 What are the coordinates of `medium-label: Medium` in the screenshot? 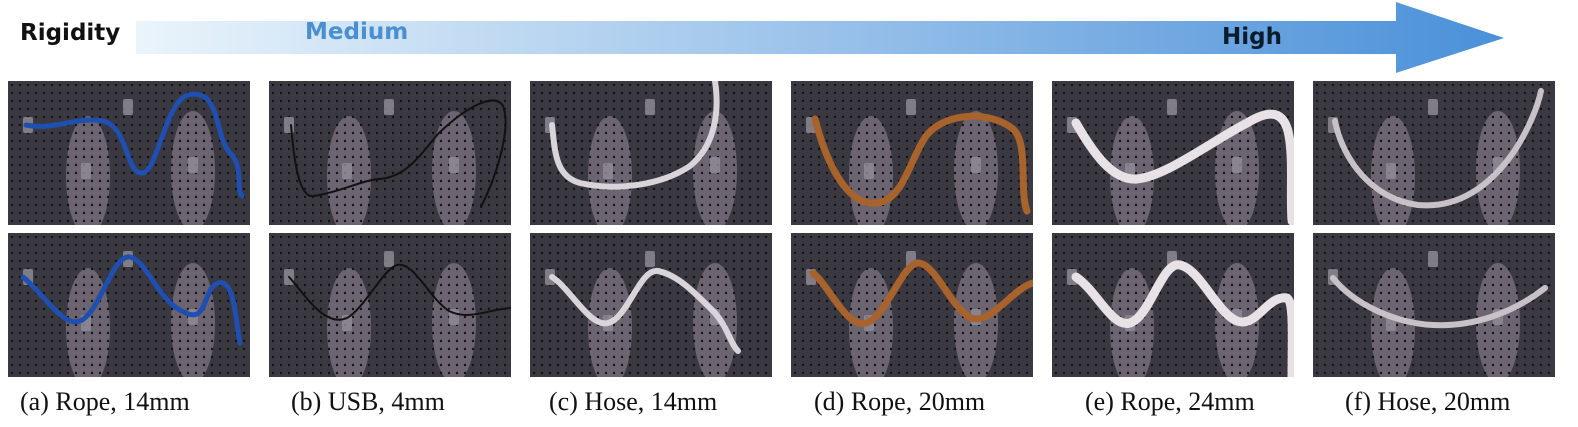 It's located at (357, 32).